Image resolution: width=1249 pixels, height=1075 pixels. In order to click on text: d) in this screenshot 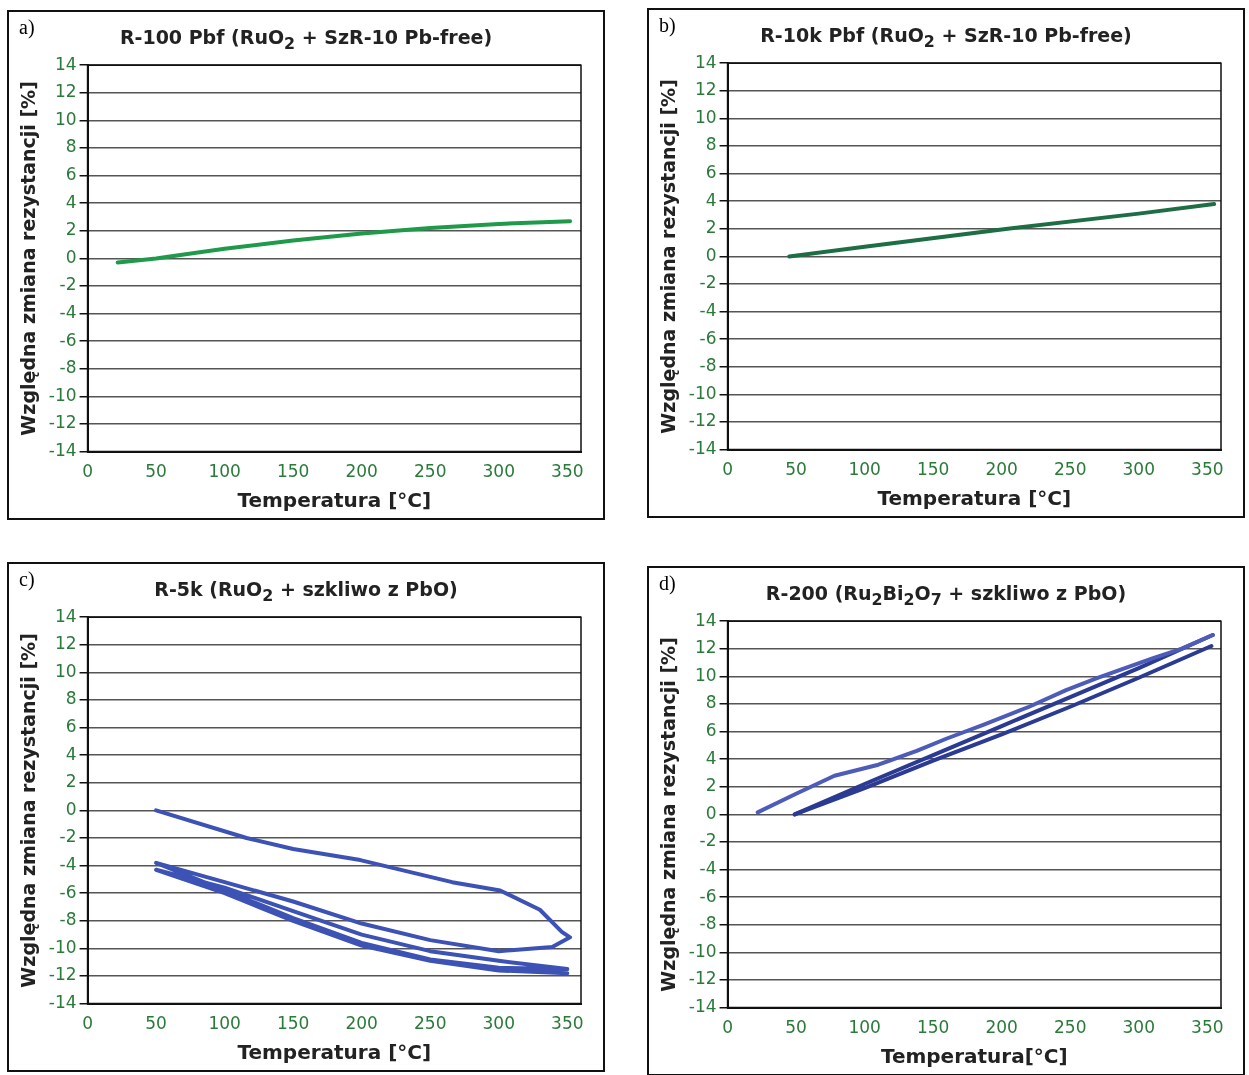, I will do `click(667, 583)`.